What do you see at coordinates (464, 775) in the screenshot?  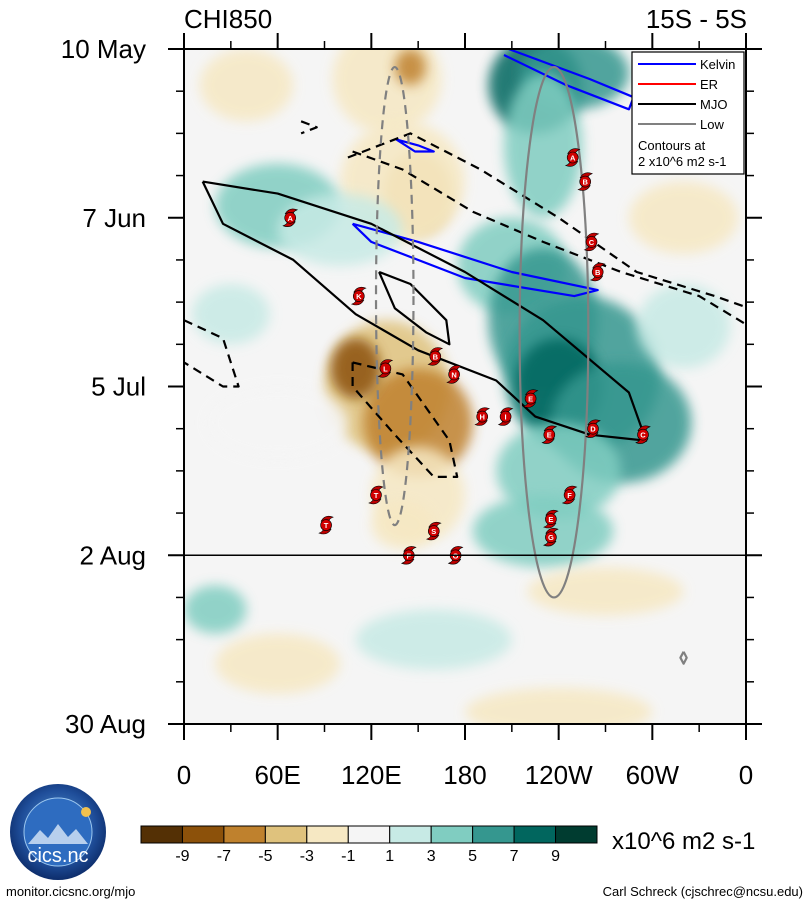 I see `x-tick-label: 180` at bounding box center [464, 775].